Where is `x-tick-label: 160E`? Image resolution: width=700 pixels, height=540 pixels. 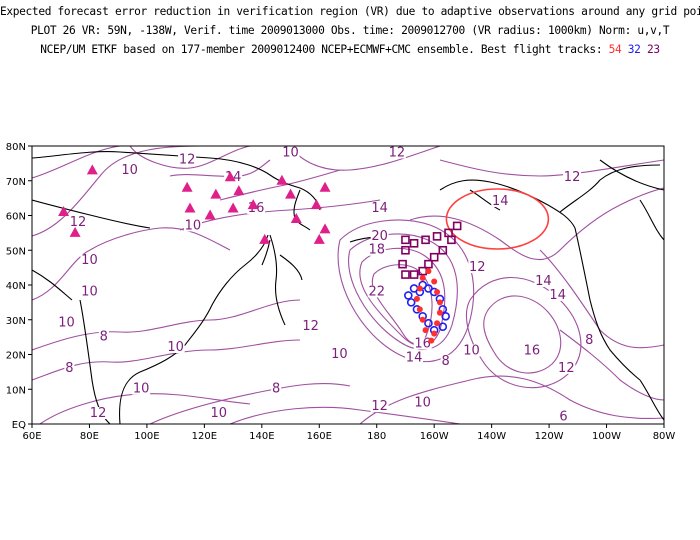
x-tick-label: 160E is located at coordinates (319, 436).